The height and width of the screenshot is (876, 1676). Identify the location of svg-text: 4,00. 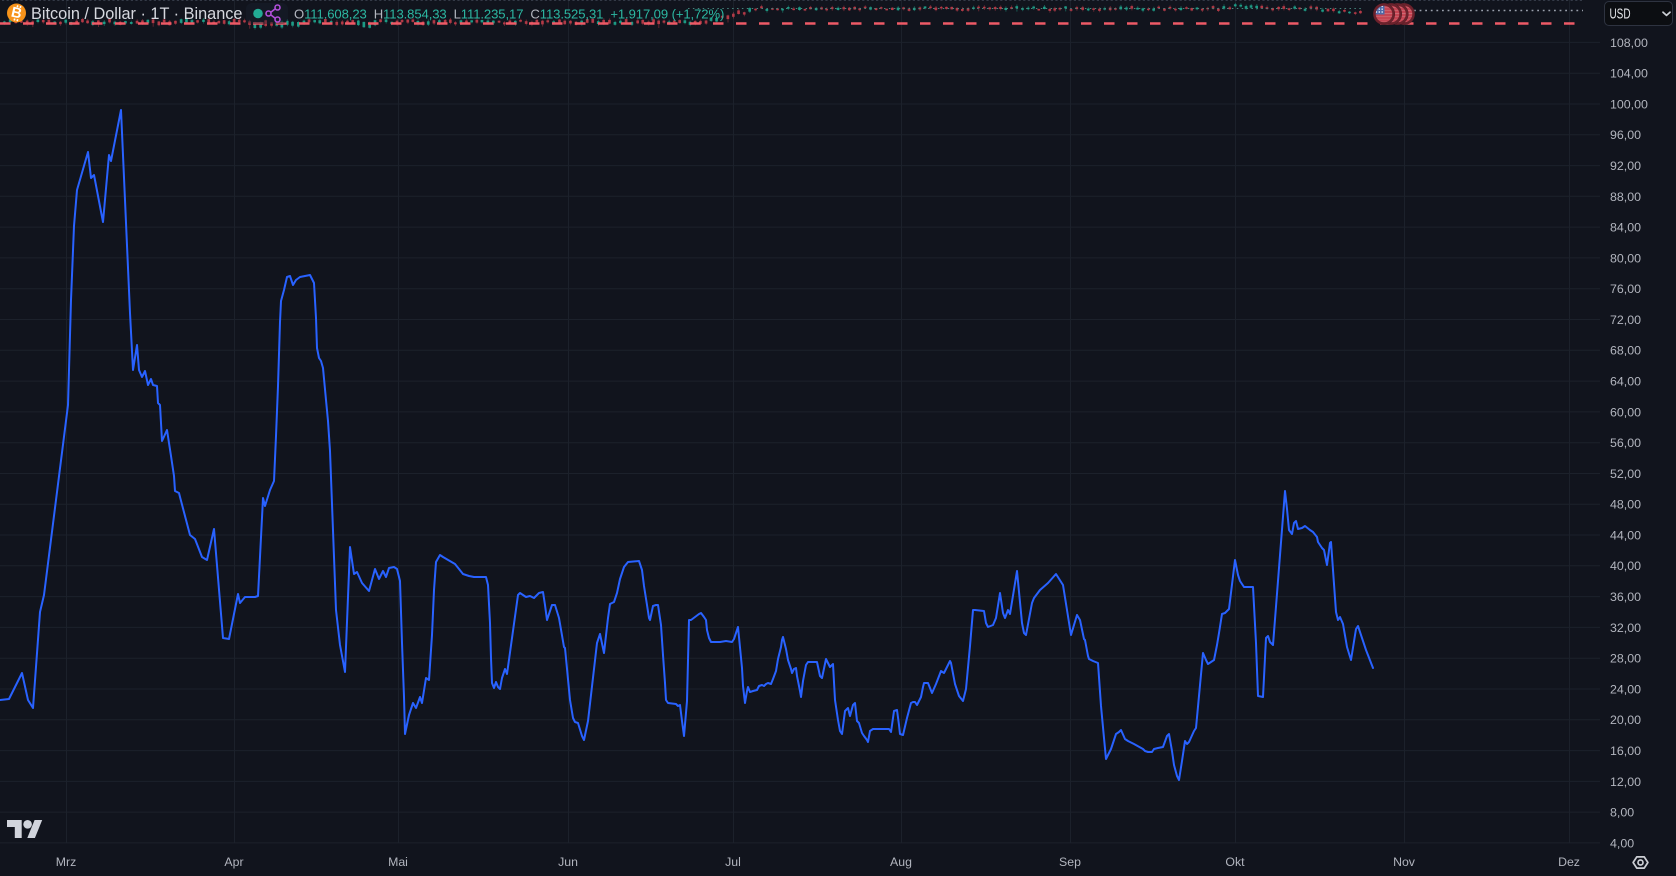
(1622, 843).